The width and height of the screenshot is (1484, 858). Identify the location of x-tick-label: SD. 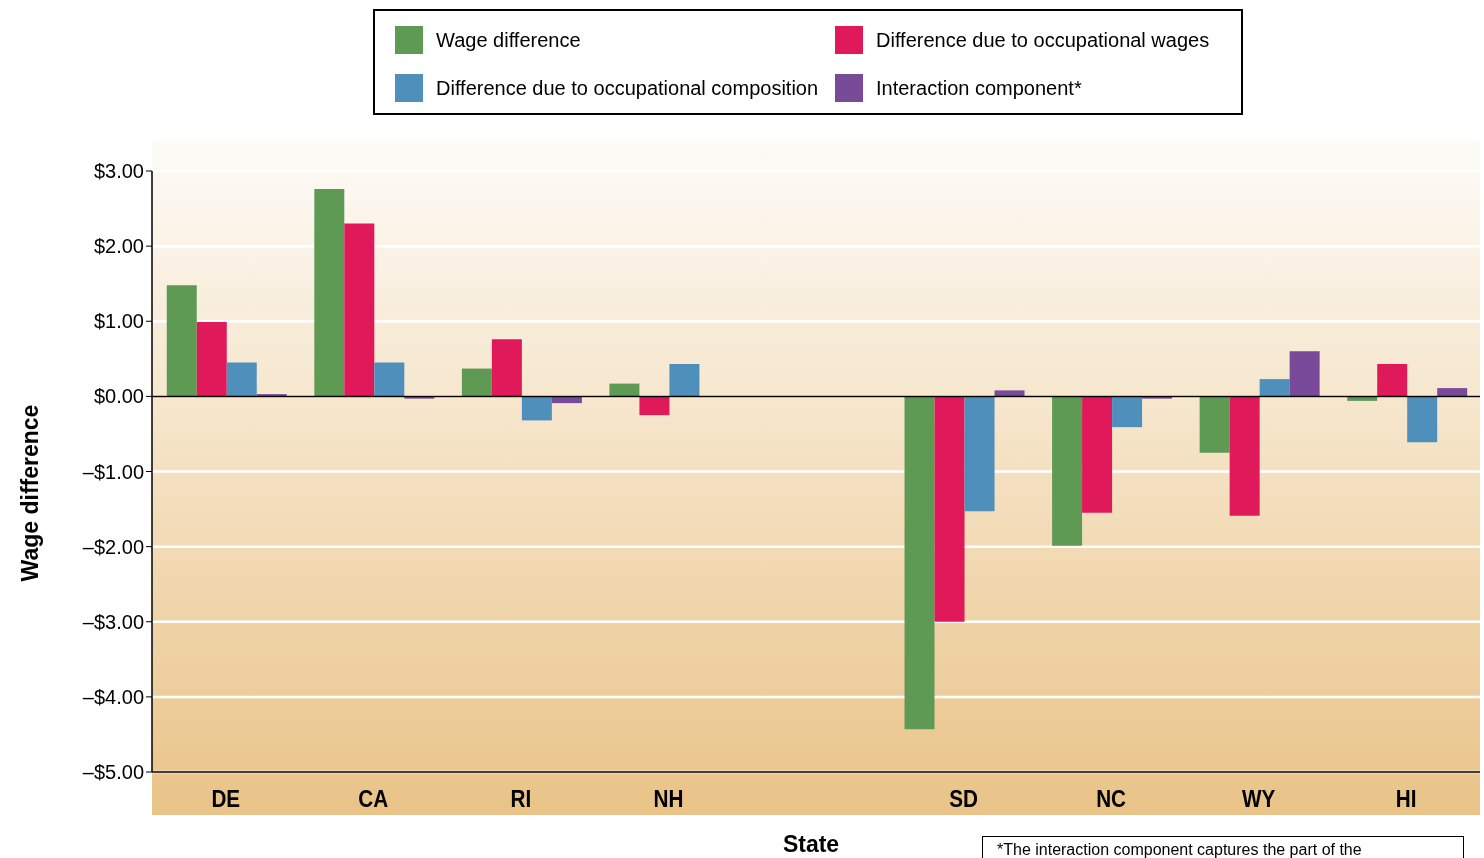
(963, 799).